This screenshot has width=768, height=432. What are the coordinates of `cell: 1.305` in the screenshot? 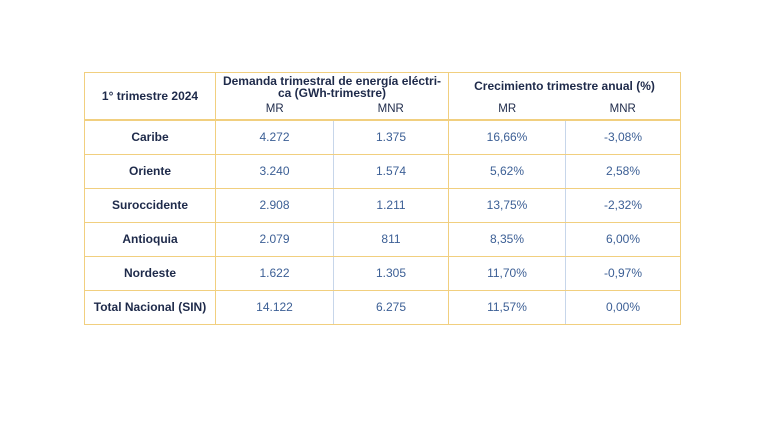 It's located at (391, 273).